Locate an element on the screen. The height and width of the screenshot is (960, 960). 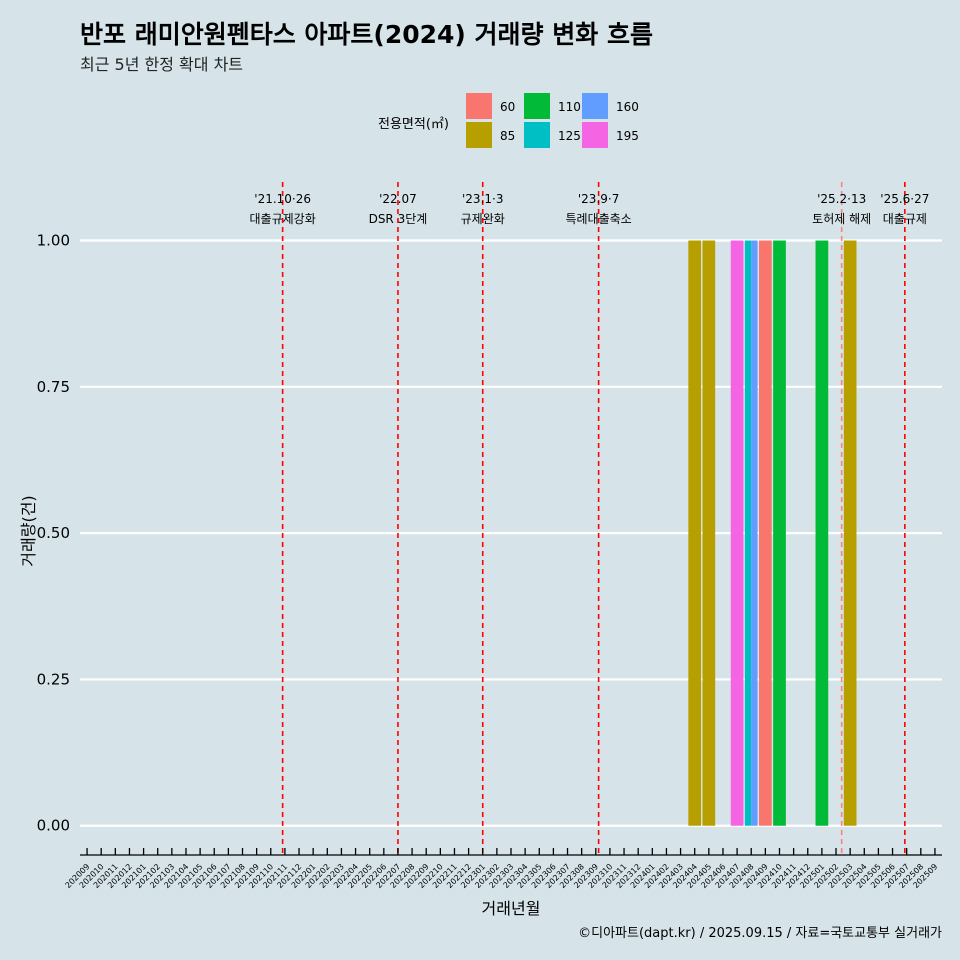
legend-label: 160 is located at coordinates (627, 107).